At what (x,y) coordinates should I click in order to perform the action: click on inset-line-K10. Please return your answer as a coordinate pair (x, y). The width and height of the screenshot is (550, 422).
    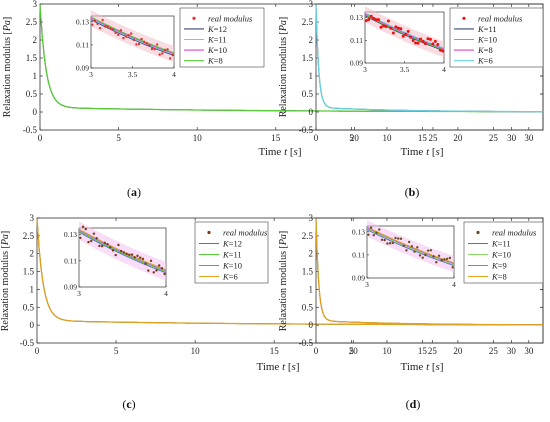
    Looking at the image, I should click on (122, 250).